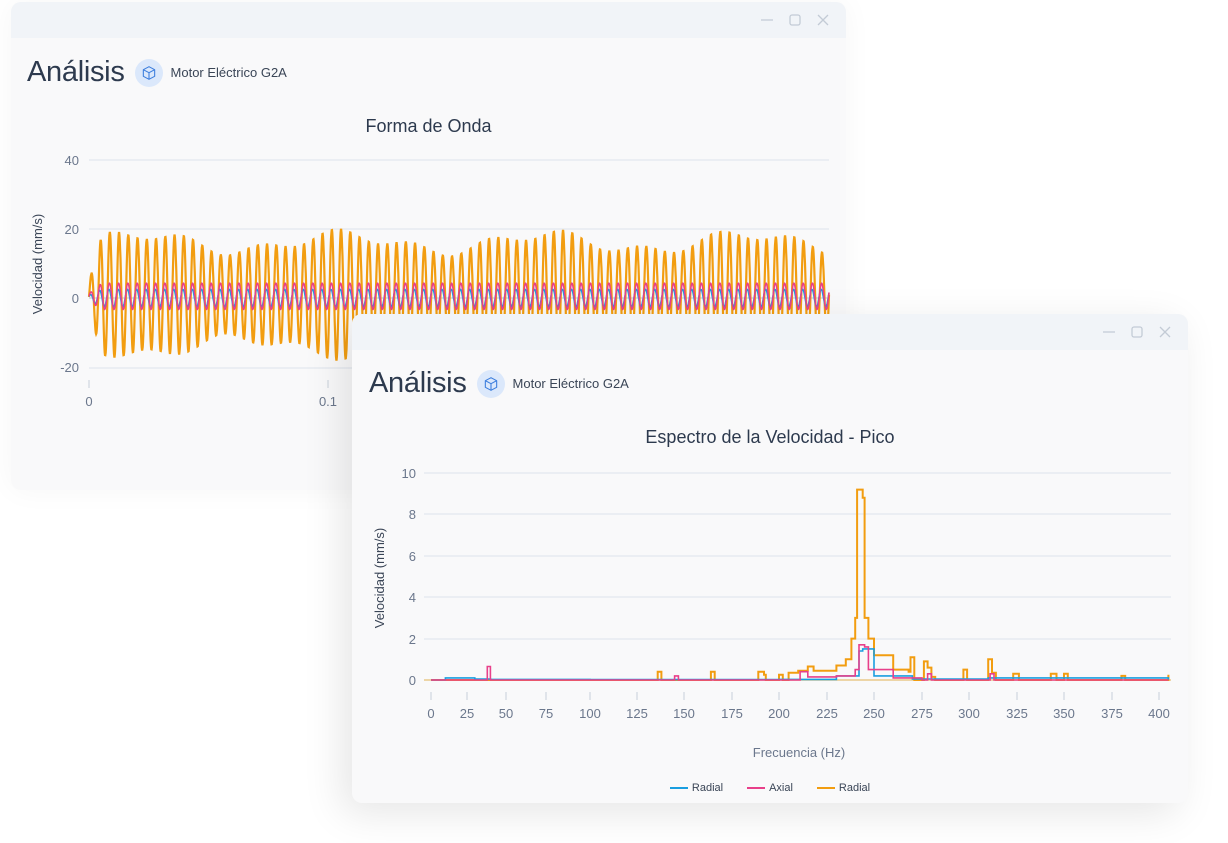 This screenshot has width=1228, height=843. Describe the element at coordinates (696, 788) in the screenshot. I see `legend-item-radial-blue: Radial` at that location.